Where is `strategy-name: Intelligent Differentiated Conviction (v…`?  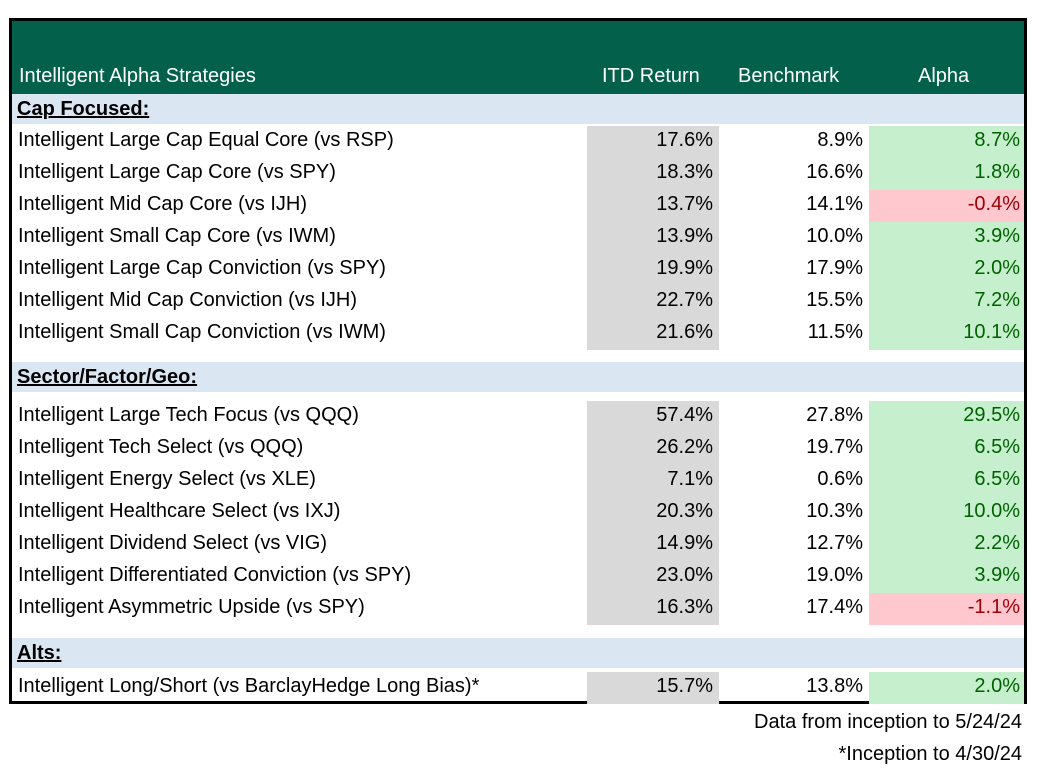 strategy-name: Intelligent Differentiated Conviction (v… is located at coordinates (215, 575).